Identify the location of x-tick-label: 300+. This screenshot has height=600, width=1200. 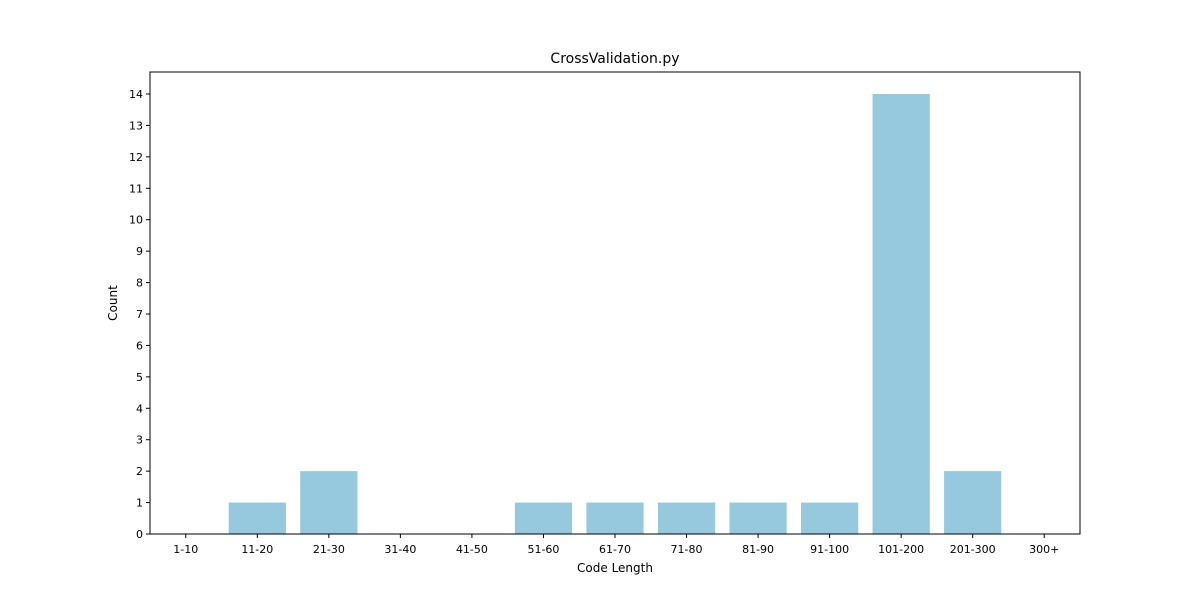
(1044, 549).